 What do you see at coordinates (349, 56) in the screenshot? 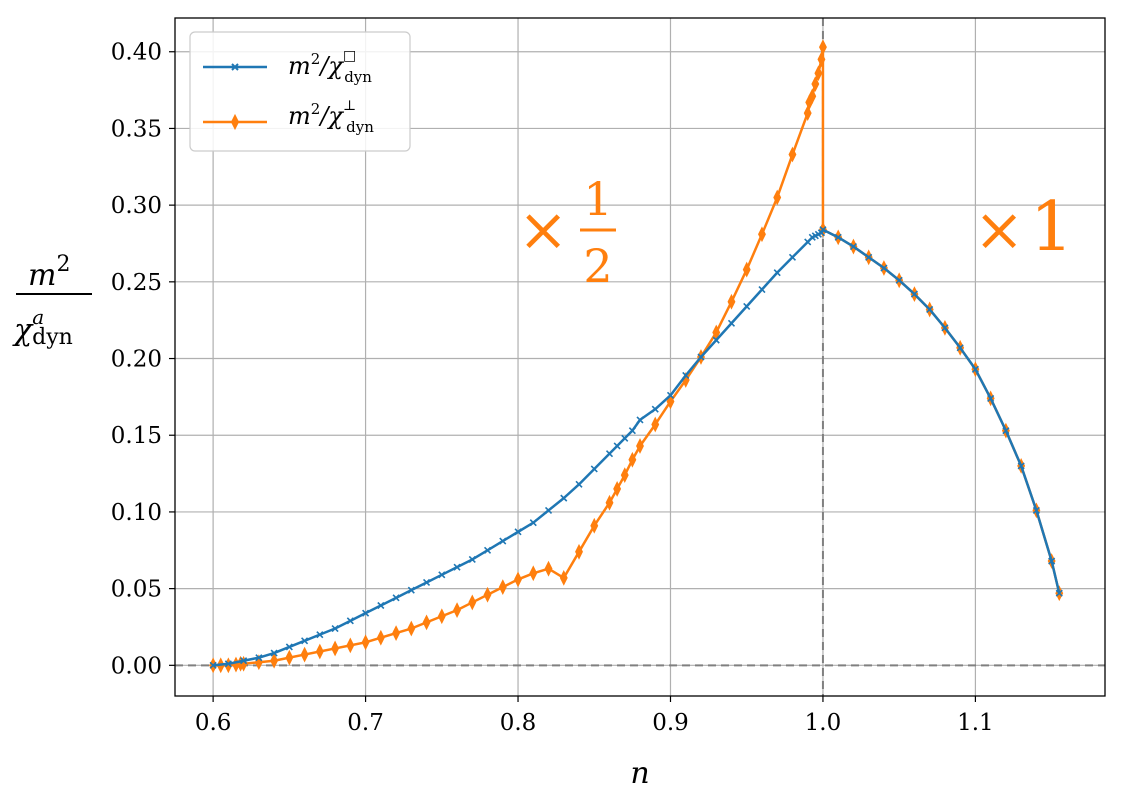
I see `legend-label-chi-sup: □` at bounding box center [349, 56].